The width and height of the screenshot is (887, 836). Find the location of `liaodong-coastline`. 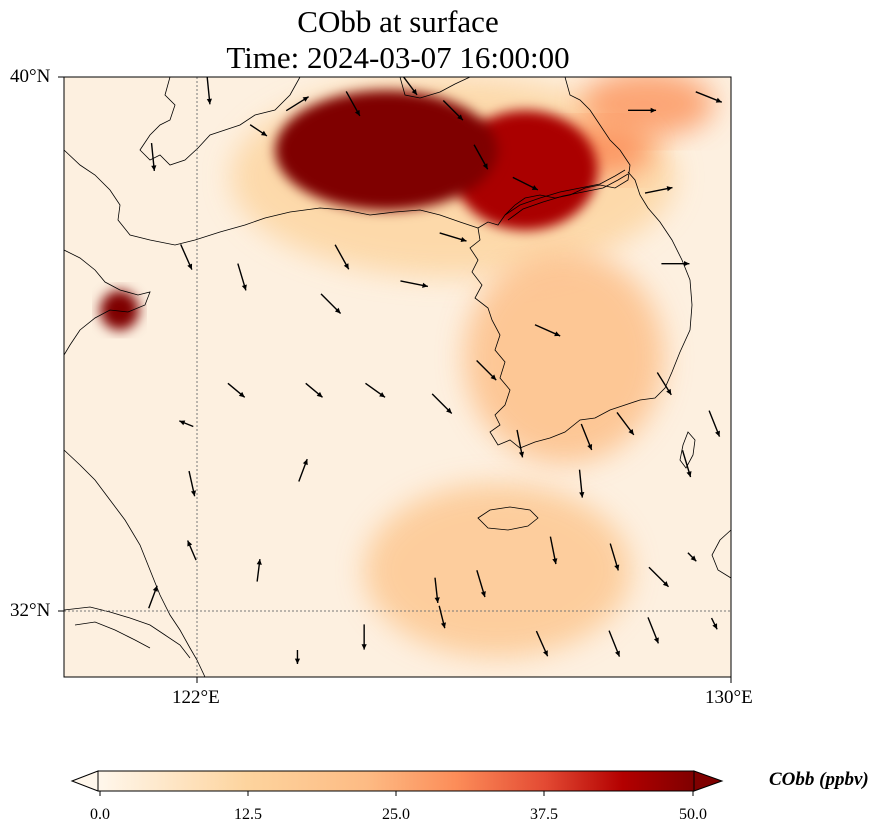

liaodong-coastline is located at coordinates (220, 121).